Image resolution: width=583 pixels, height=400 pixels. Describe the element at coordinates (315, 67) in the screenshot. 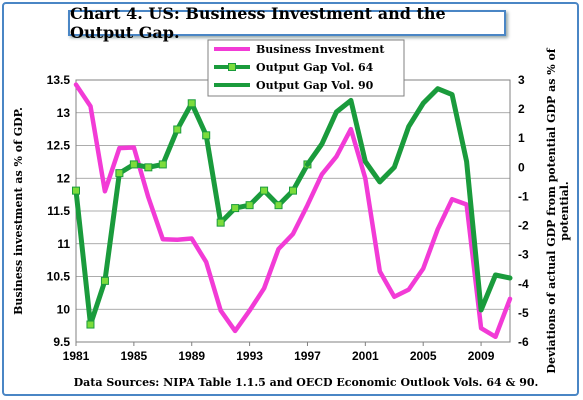

I see `legend-label: Output Gap Vol. 64` at that location.